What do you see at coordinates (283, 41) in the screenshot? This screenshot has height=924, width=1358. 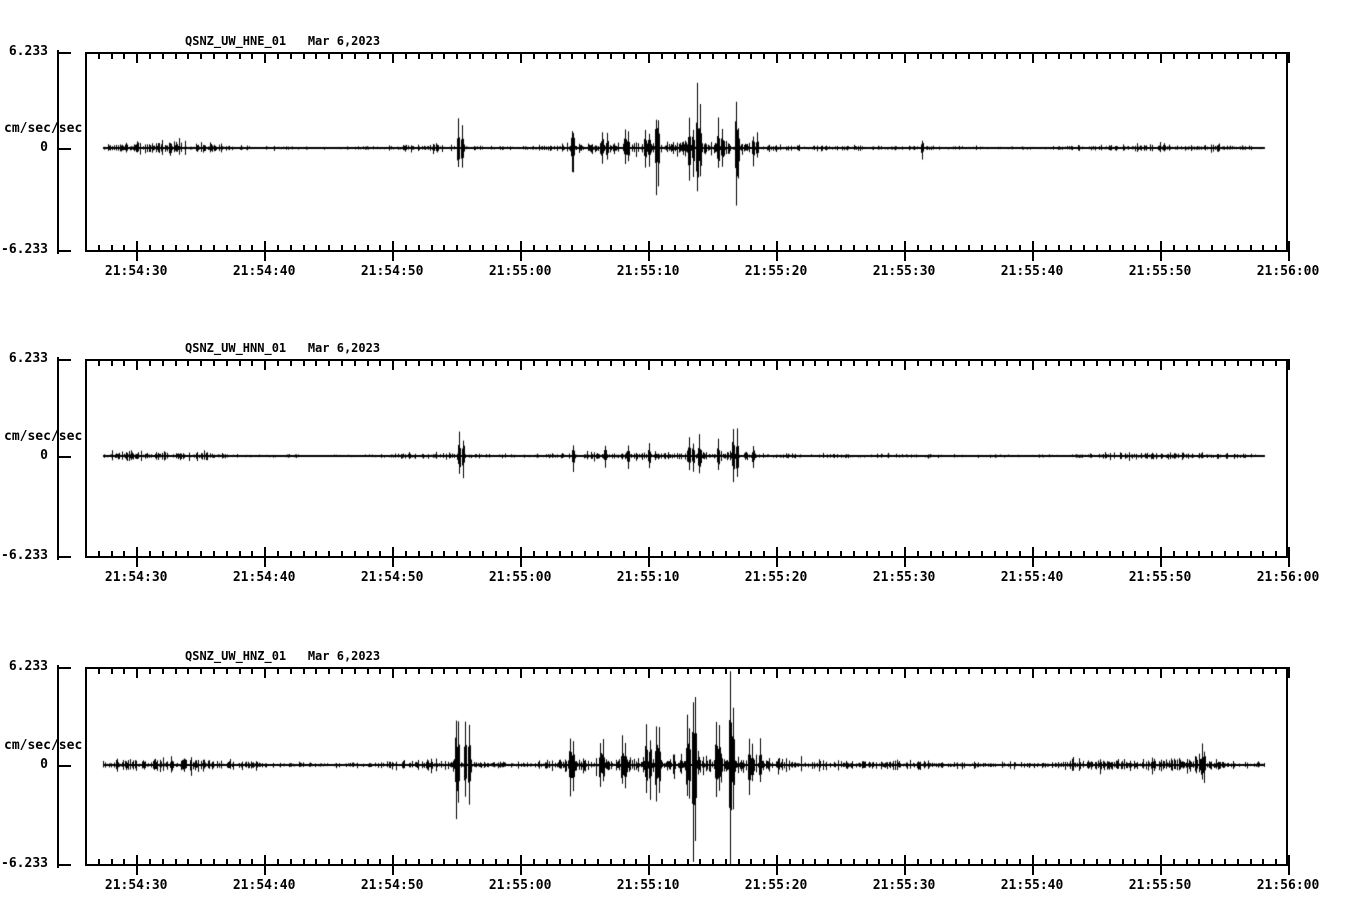 I see `panel-title: QSNZ_UW_HNE_01 Mar 6,2023` at bounding box center [283, 41].